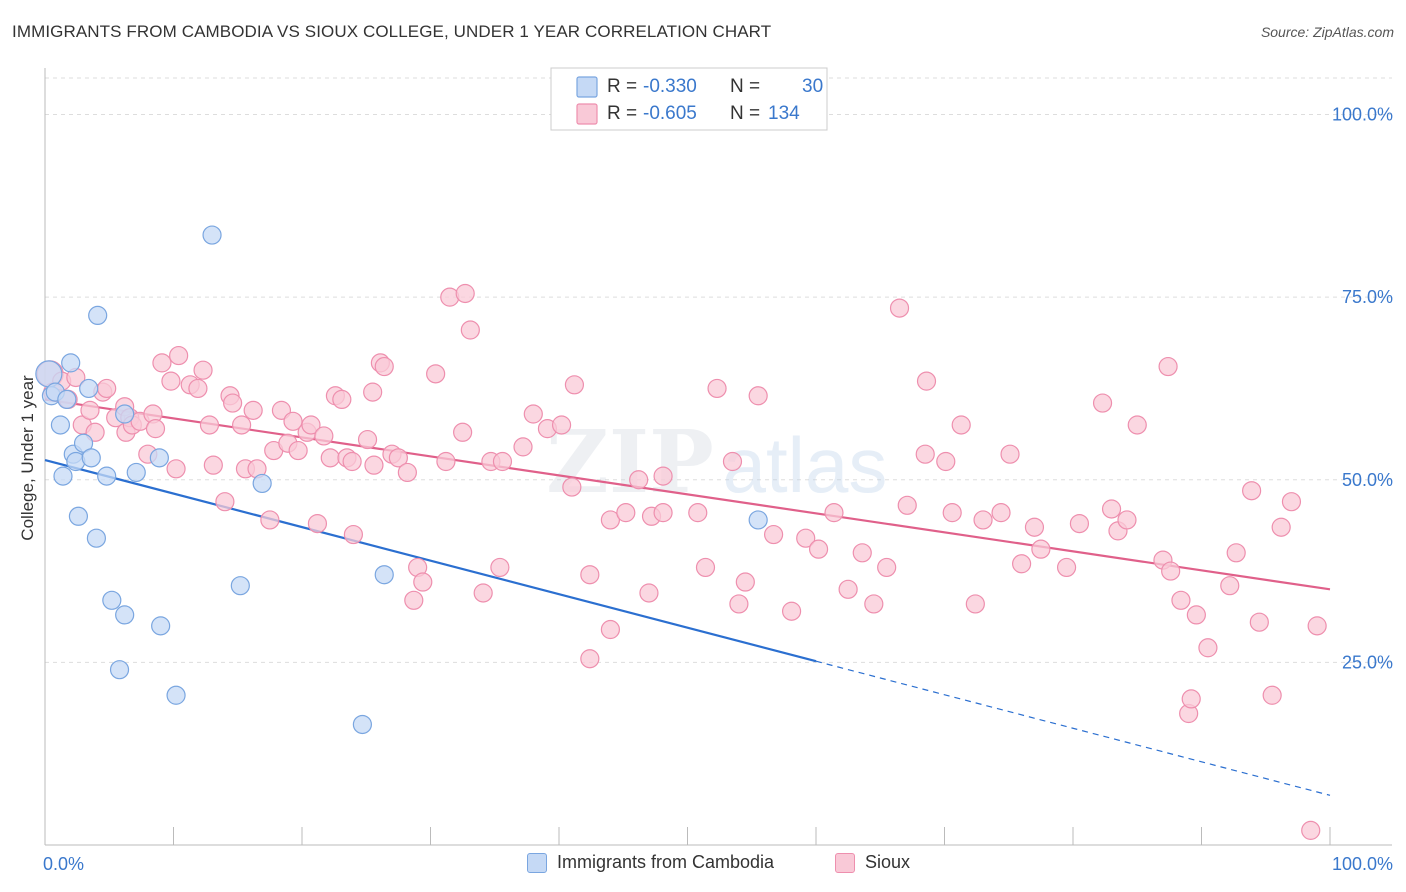 This screenshot has width=1406, height=892. Describe the element at coordinates (624, 86) in the screenshot. I see `legend-r-label-1: R =` at that location.